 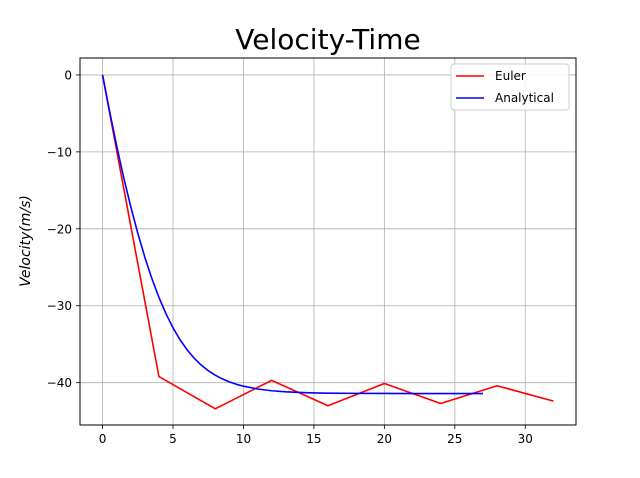 What do you see at coordinates (313, 439) in the screenshot?
I see `x-tick-label: 15` at bounding box center [313, 439].